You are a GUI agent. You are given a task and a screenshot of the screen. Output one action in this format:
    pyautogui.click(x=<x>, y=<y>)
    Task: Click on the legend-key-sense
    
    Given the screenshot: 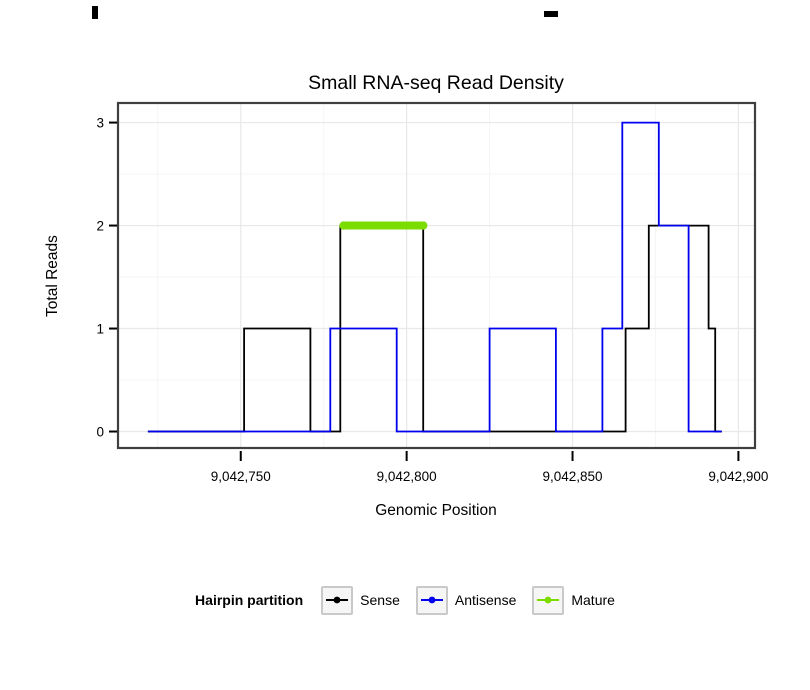 What is the action you would take?
    pyautogui.click(x=337, y=600)
    